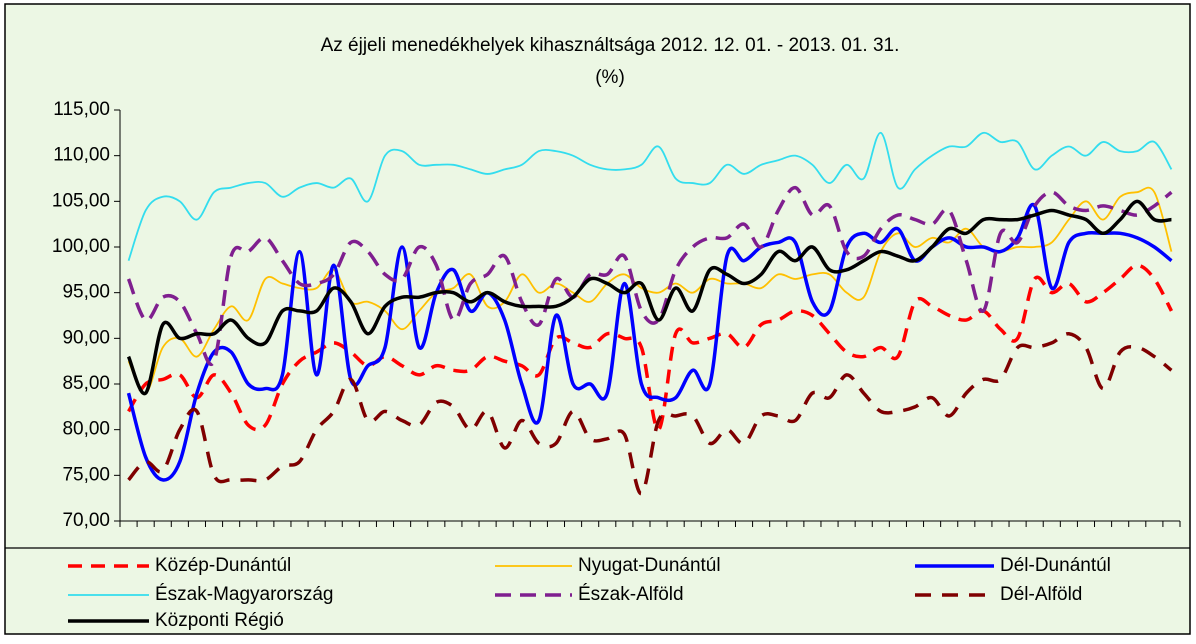 This screenshot has height=644, width=1196. I want to click on y-tick-label: 105,00, so click(81, 200).